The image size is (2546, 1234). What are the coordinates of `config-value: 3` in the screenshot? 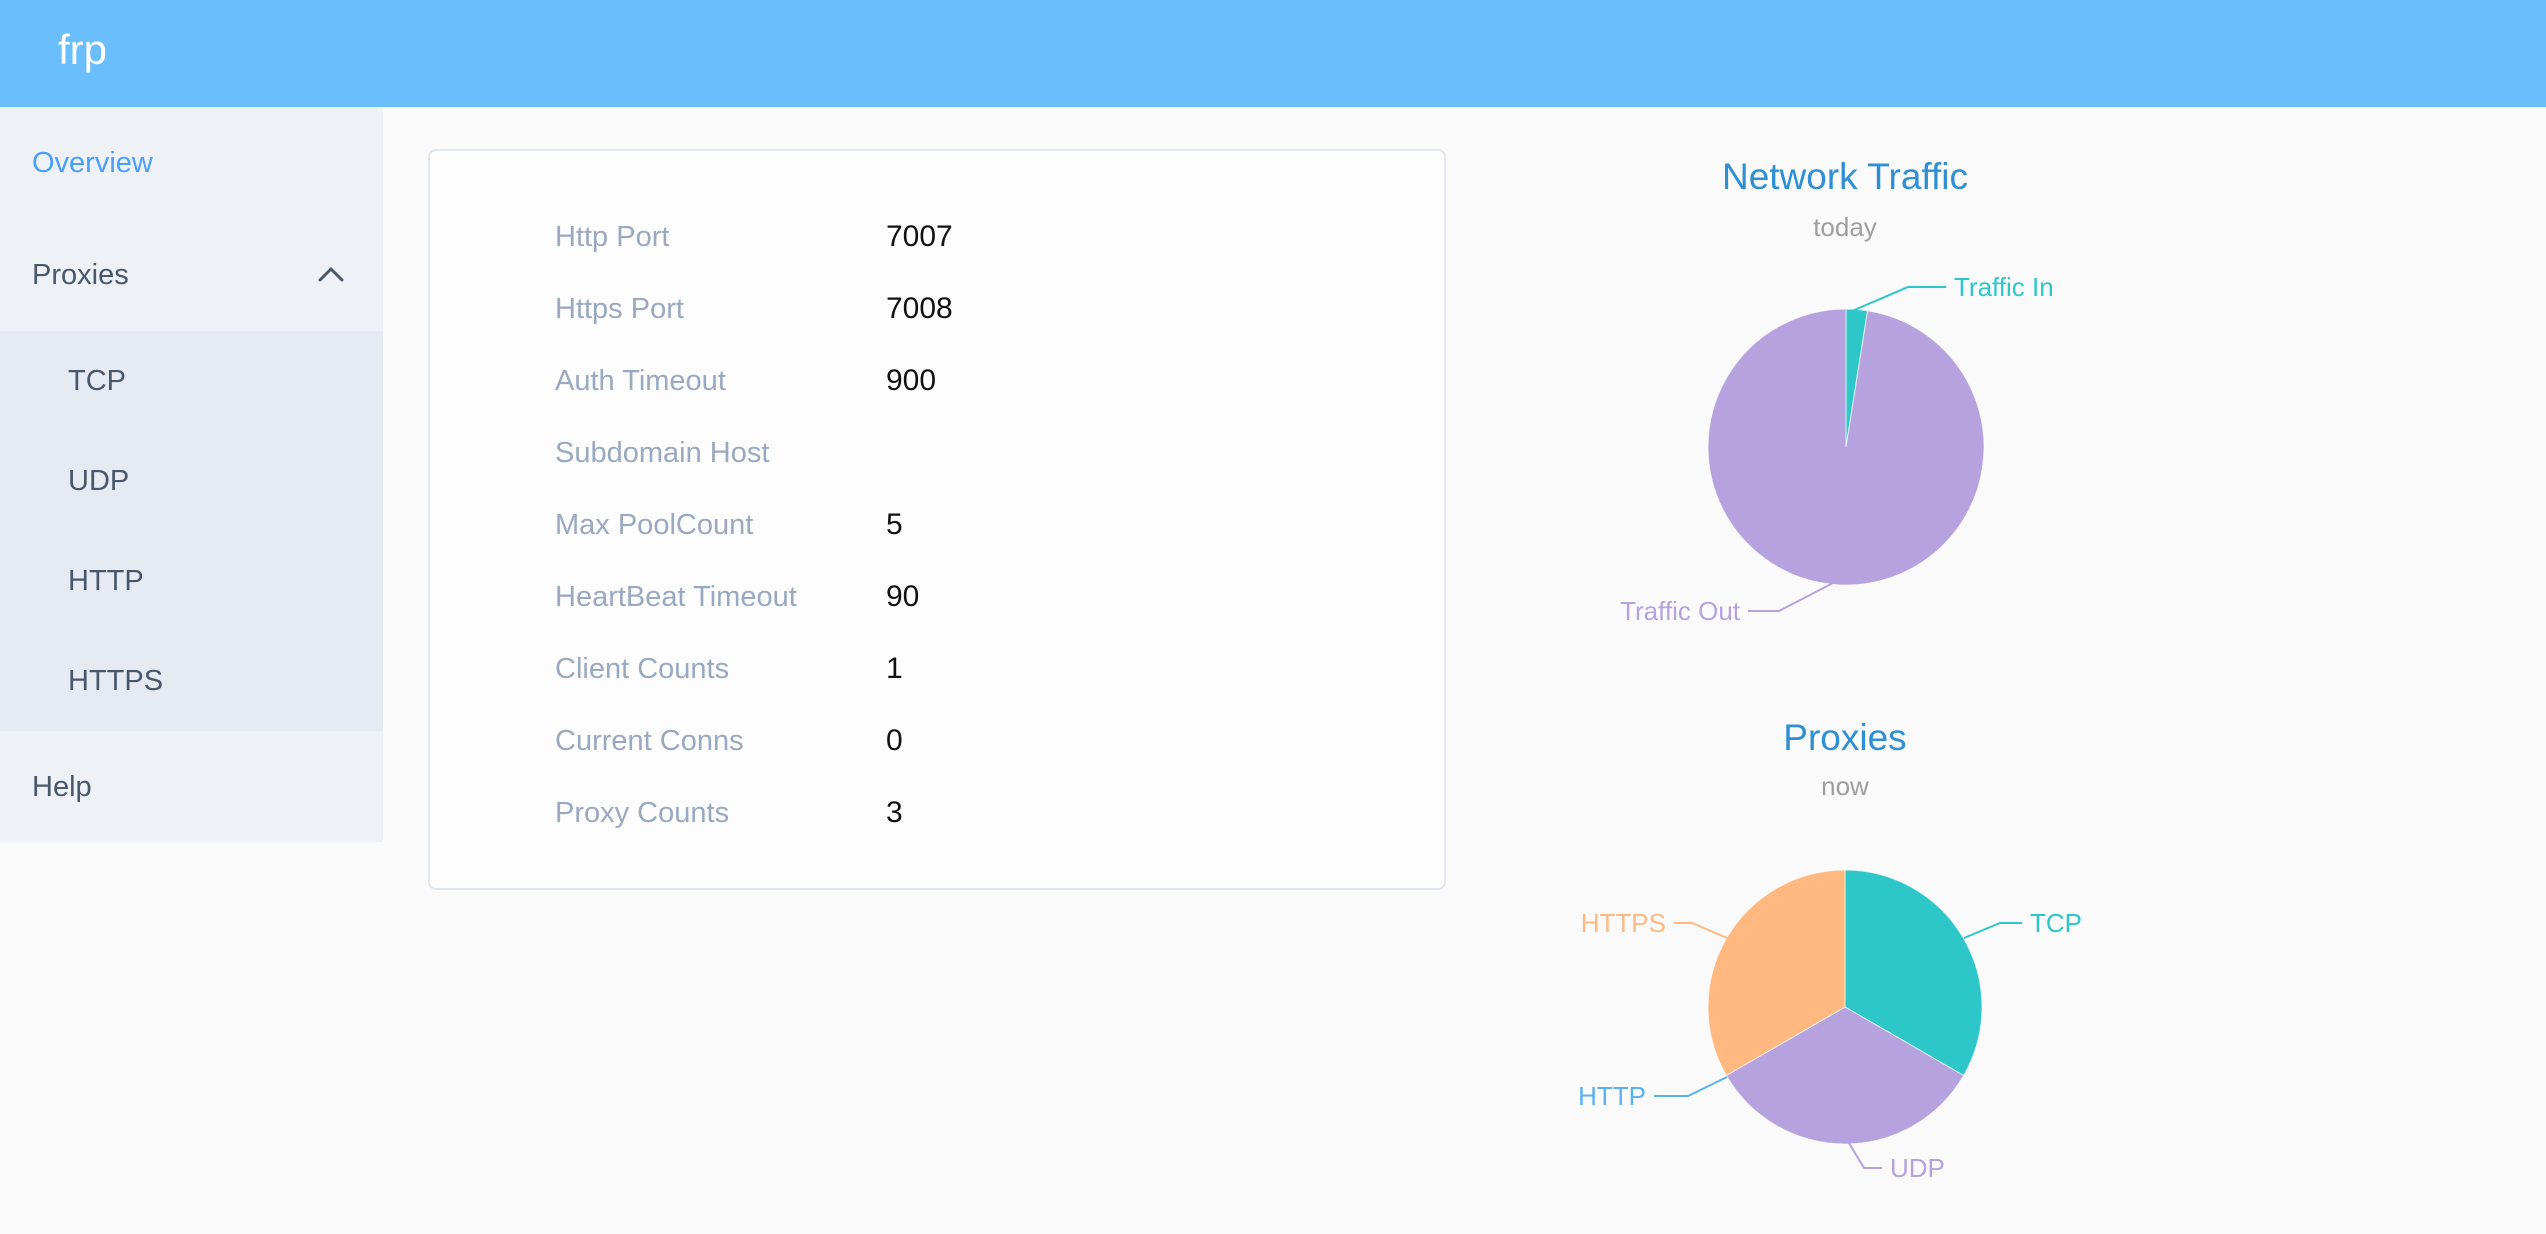 It's located at (894, 812).